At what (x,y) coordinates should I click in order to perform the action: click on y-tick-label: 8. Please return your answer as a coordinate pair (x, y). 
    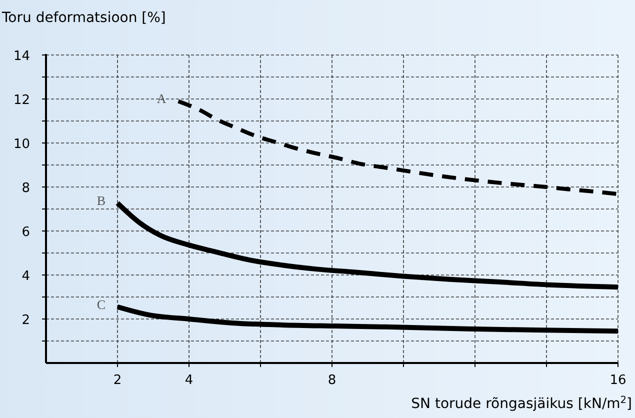
    Looking at the image, I should click on (26, 188).